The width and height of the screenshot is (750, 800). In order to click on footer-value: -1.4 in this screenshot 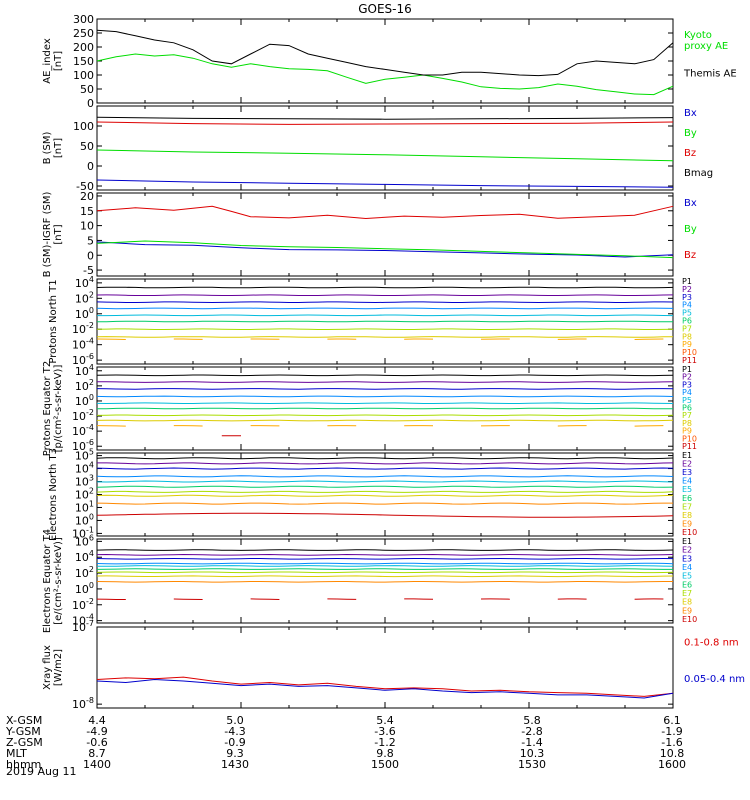, I will do `click(531, 742)`.